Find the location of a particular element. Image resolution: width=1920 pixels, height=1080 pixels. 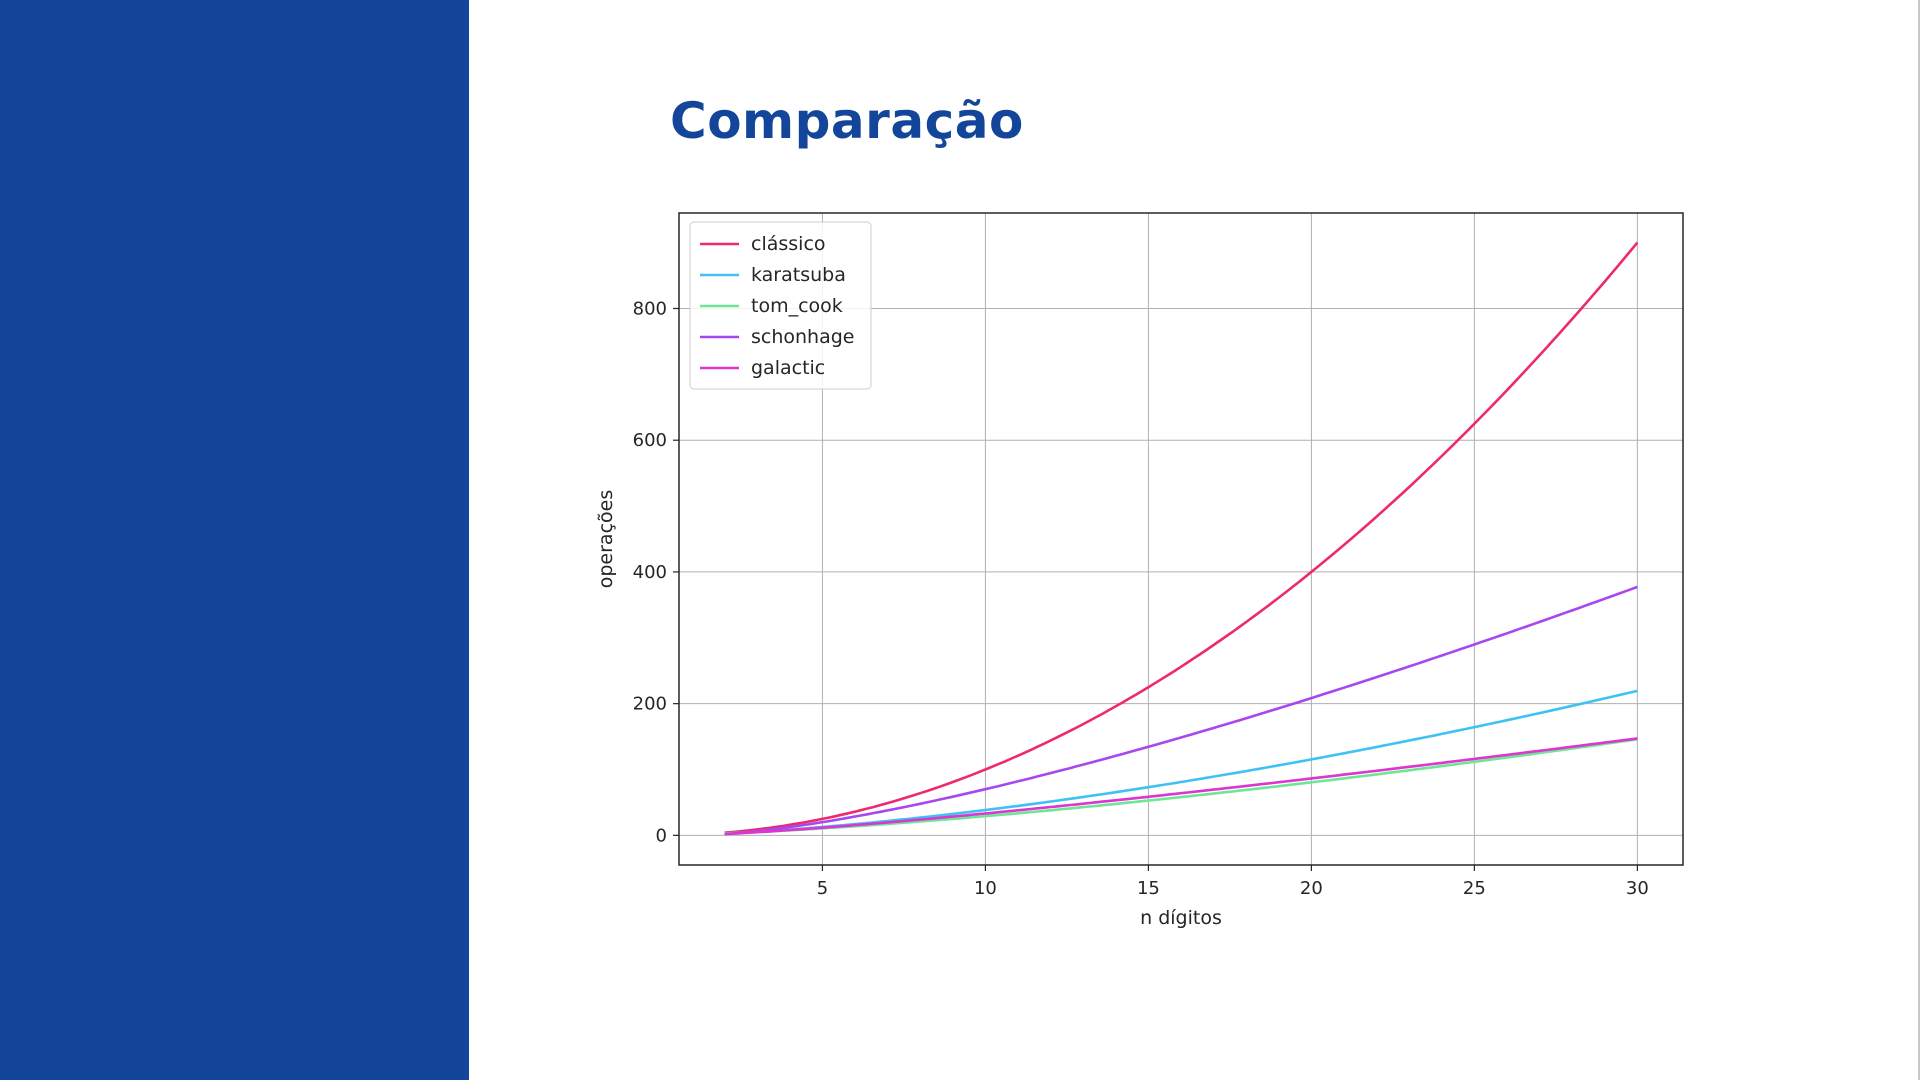

x-tick-label: 20 is located at coordinates (1311, 888).